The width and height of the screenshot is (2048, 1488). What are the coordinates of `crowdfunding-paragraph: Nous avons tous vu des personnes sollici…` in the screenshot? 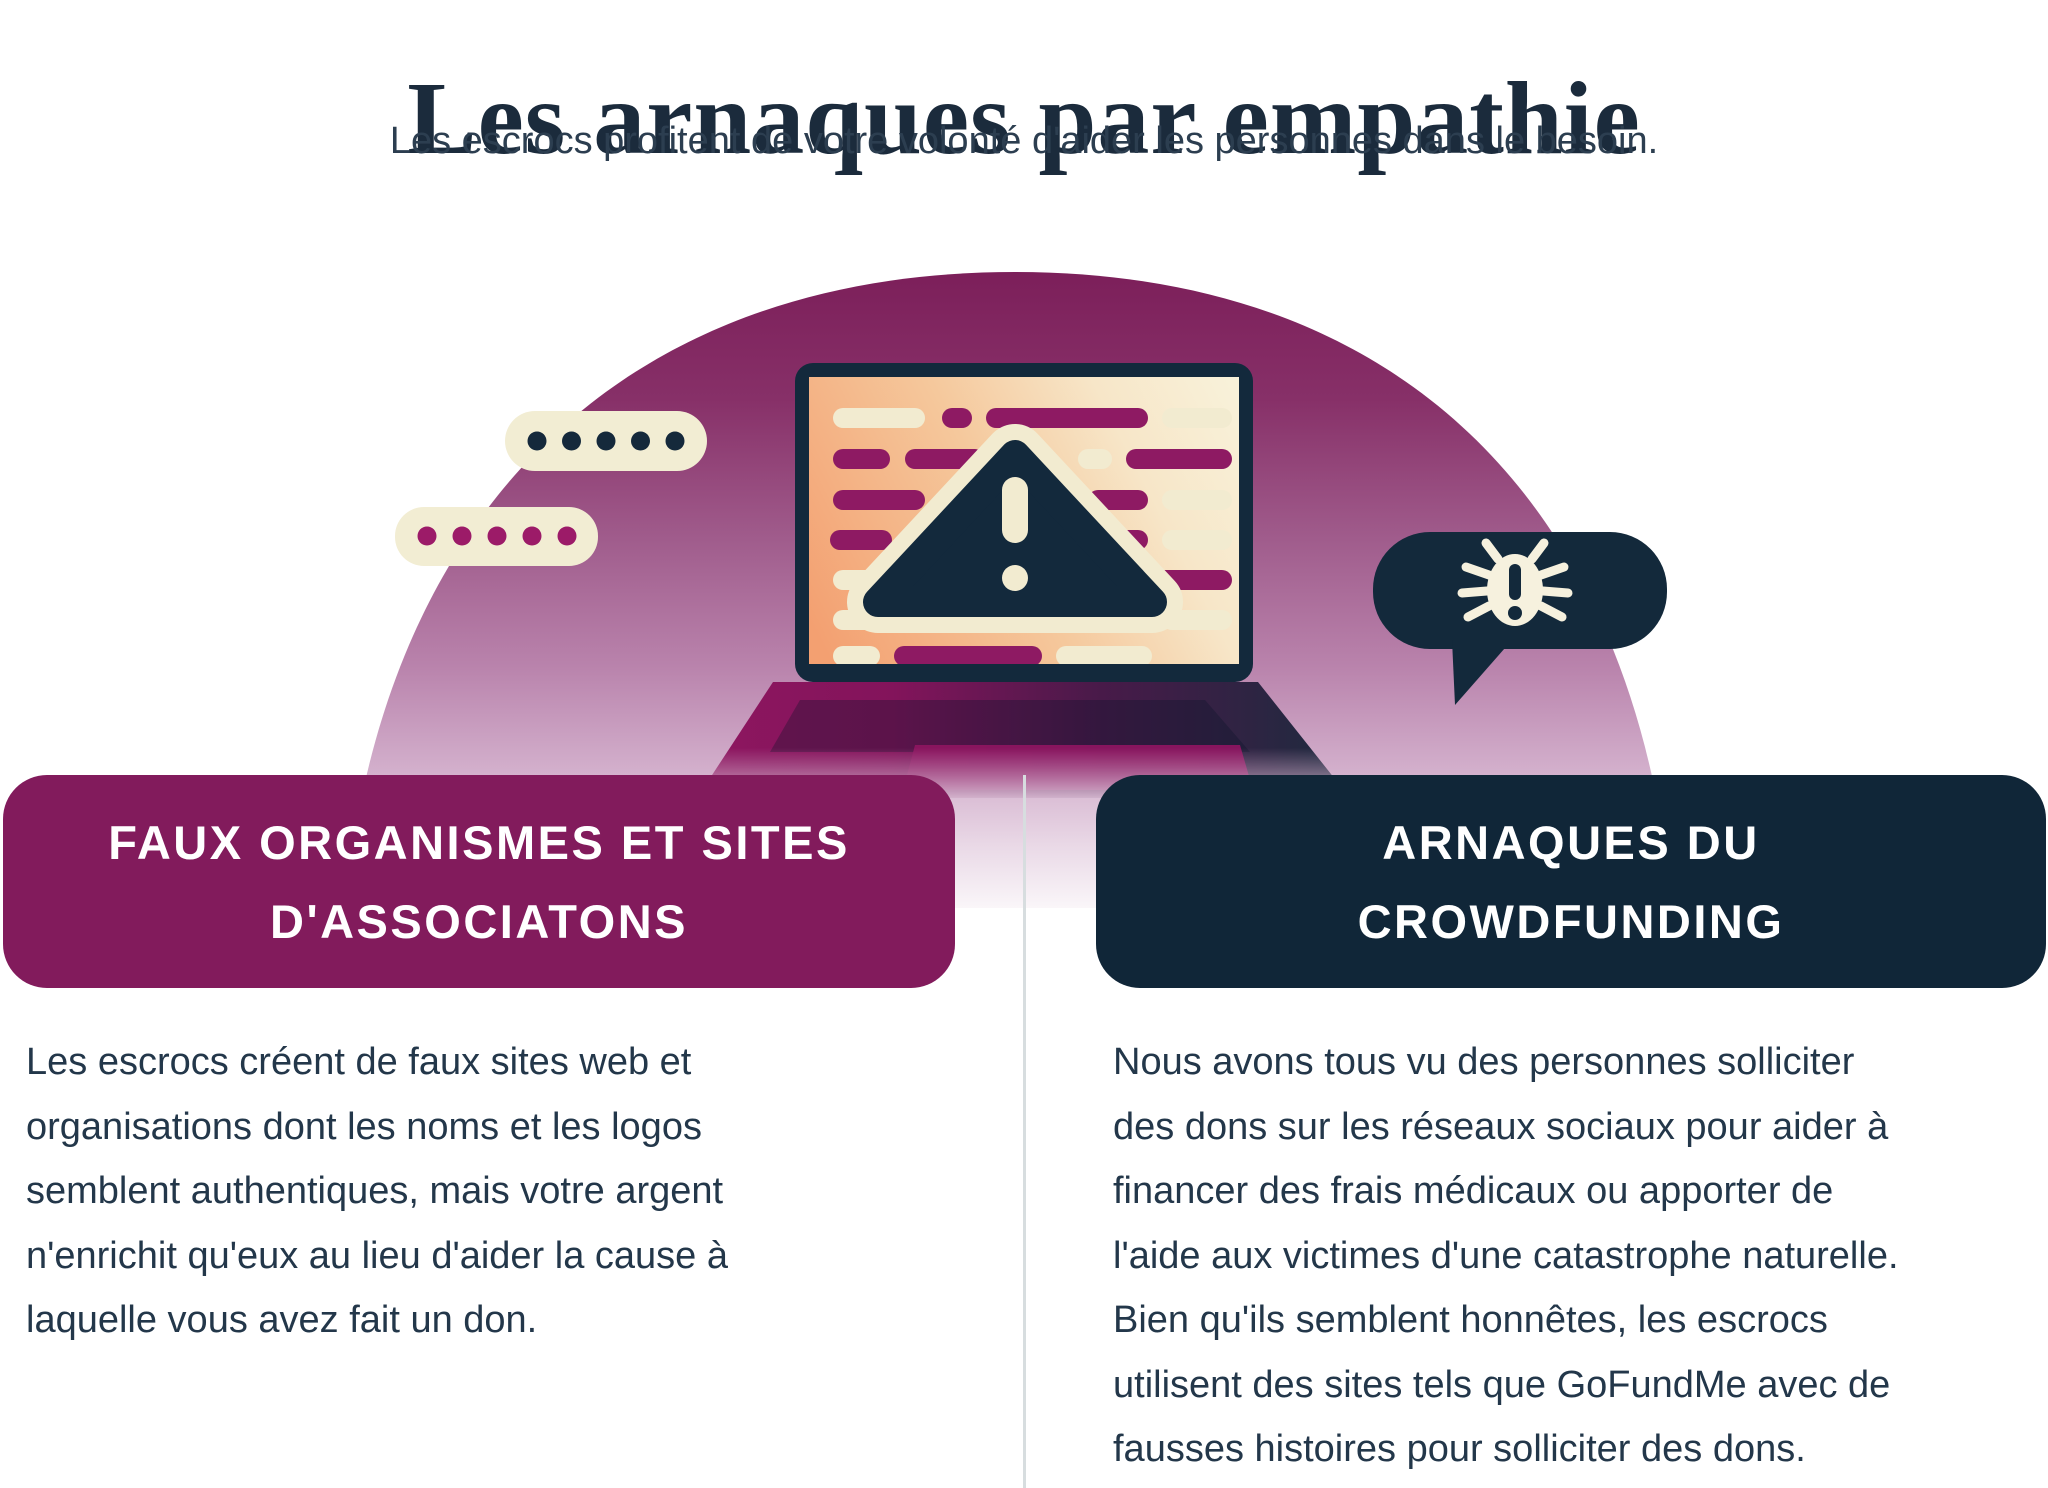 It's located at (1506, 1255).